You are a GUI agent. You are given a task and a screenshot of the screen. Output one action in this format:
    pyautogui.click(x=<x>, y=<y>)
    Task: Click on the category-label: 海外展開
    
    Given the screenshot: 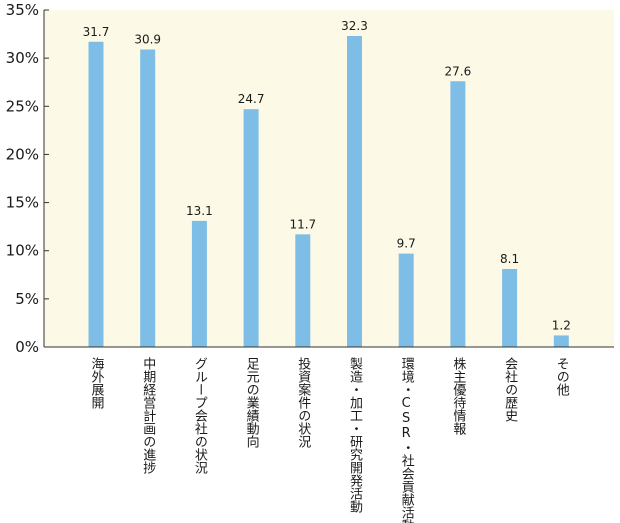 What is the action you would take?
    pyautogui.click(x=97, y=383)
    